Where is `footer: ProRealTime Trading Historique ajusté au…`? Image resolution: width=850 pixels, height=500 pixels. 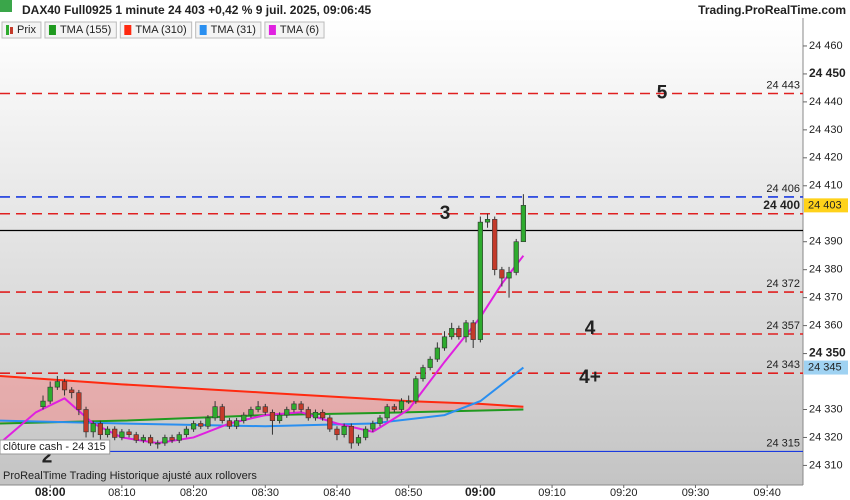 footer: ProRealTime Trading Historique ajusté au… is located at coordinates (130, 476).